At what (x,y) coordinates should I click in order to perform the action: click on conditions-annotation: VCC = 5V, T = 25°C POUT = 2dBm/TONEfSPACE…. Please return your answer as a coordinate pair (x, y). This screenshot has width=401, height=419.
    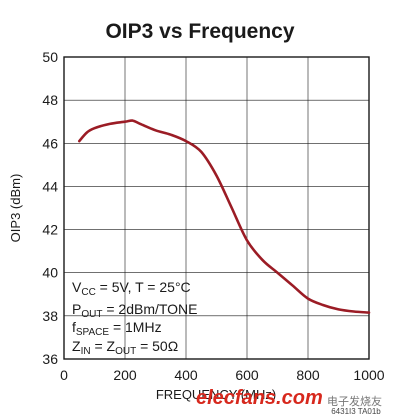
    Looking at the image, I should click on (135, 318).